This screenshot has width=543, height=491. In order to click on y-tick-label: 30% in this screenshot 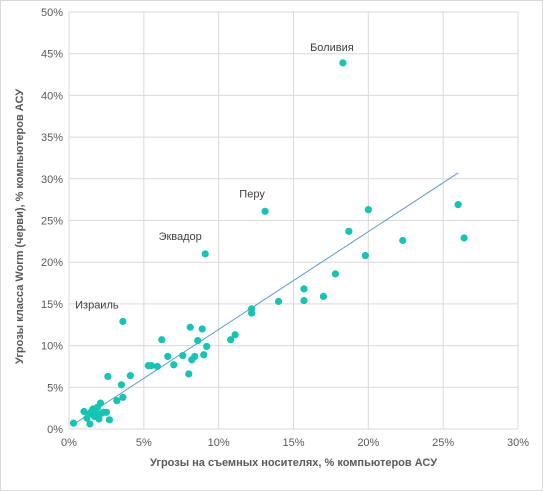, I will do `click(52, 180)`.